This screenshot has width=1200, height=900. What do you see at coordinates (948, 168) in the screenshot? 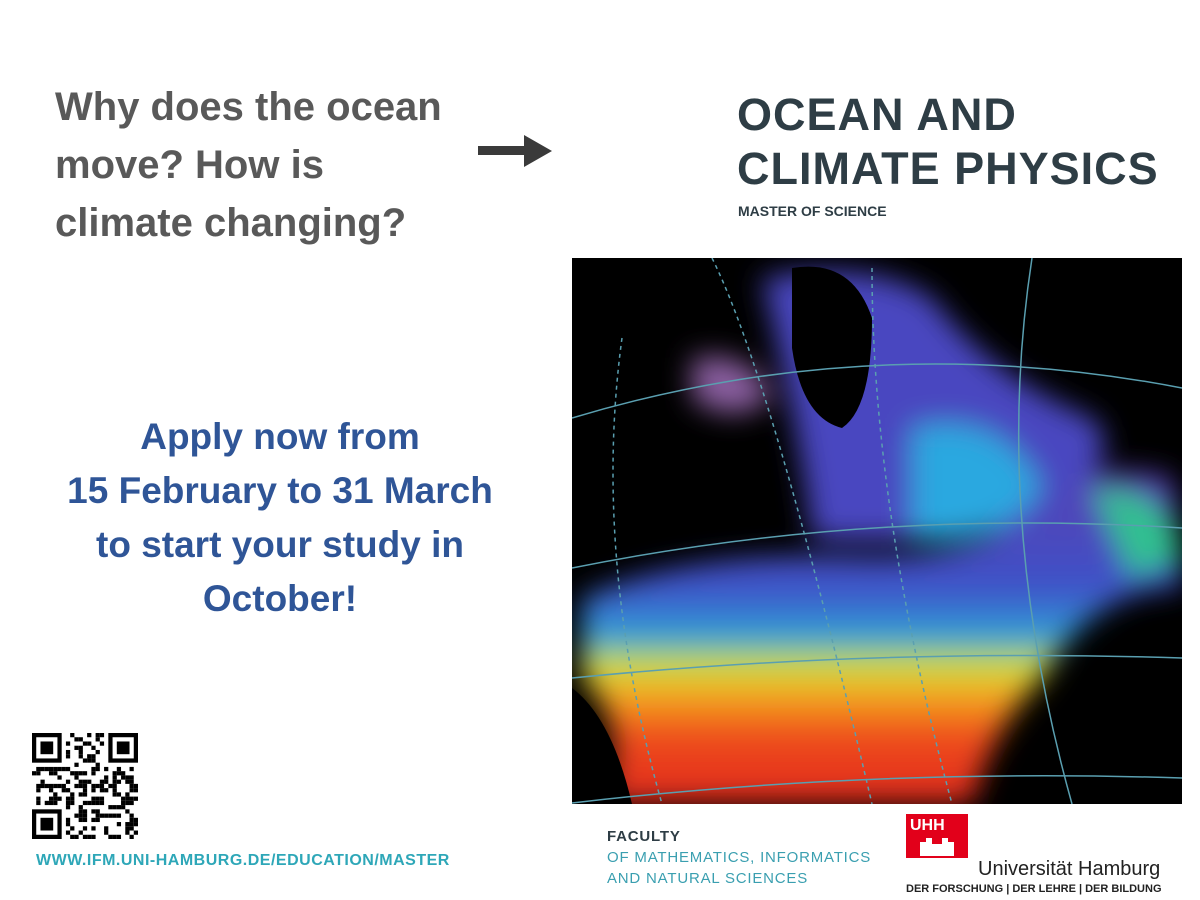
I see `title-line: CLIMATE PHYSICS` at bounding box center [948, 168].